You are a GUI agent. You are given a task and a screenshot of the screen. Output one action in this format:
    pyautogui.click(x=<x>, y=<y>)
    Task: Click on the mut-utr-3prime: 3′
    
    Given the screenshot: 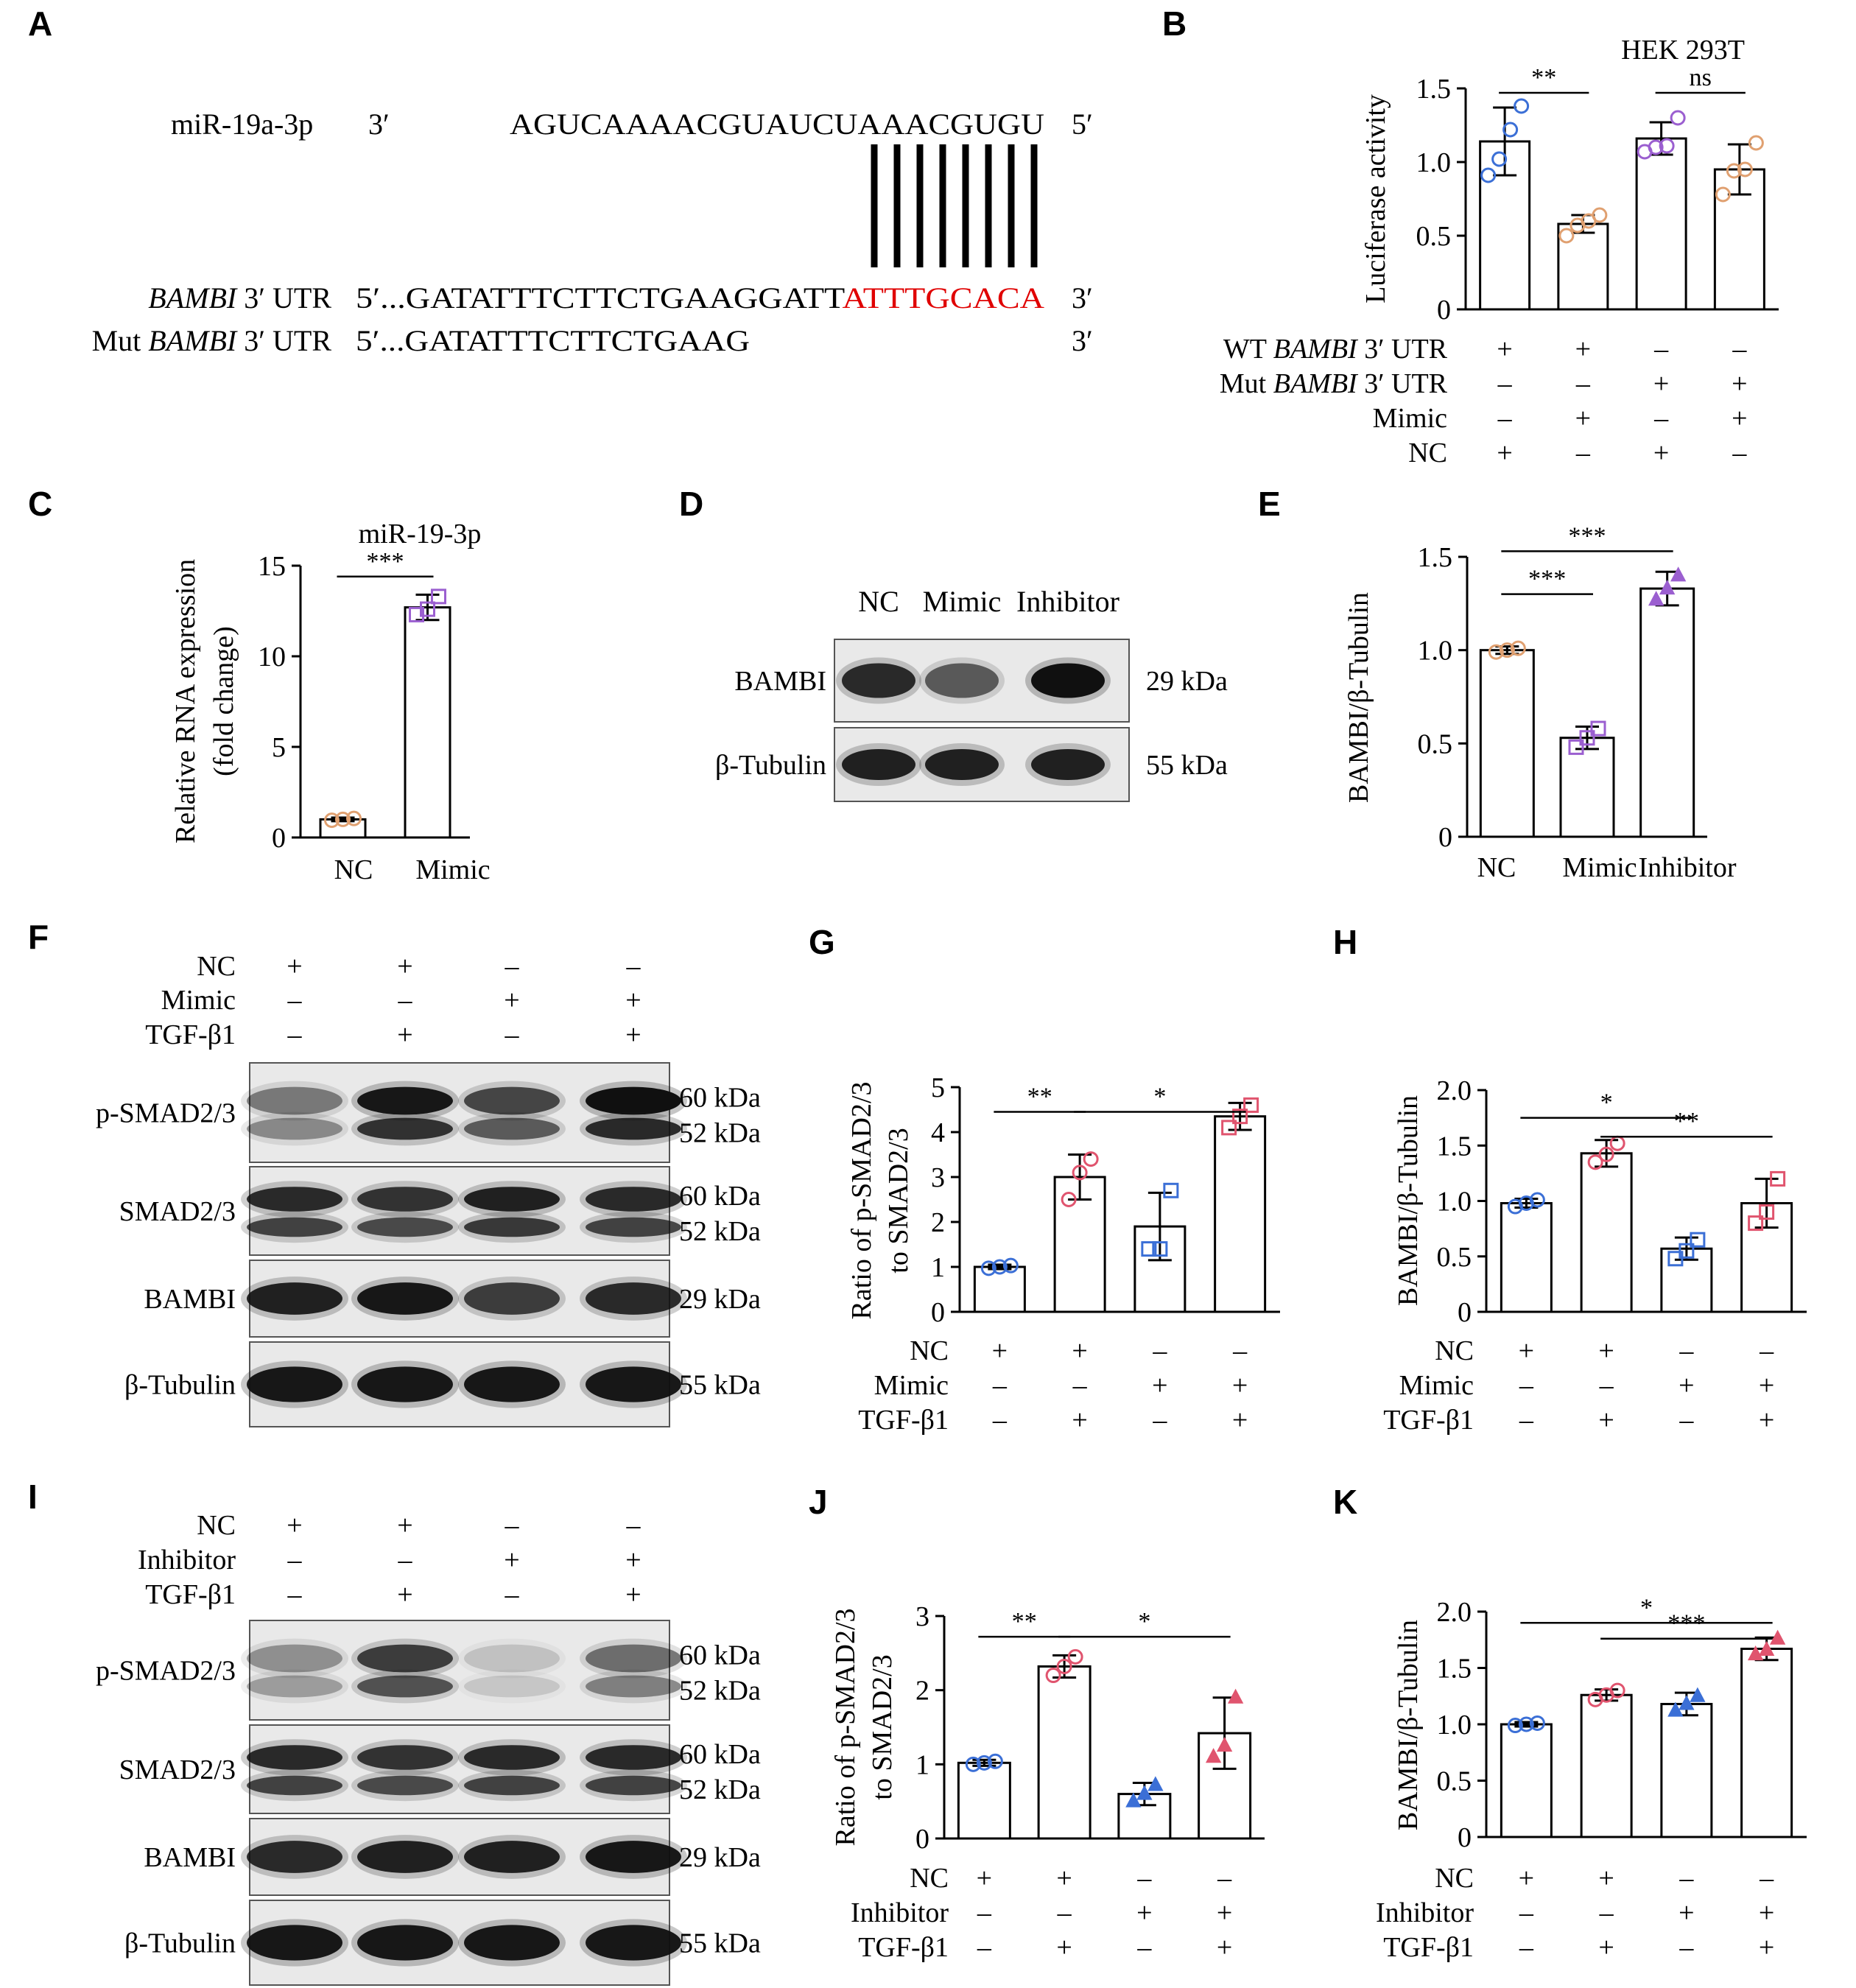 What is the action you would take?
    pyautogui.click(x=1083, y=340)
    